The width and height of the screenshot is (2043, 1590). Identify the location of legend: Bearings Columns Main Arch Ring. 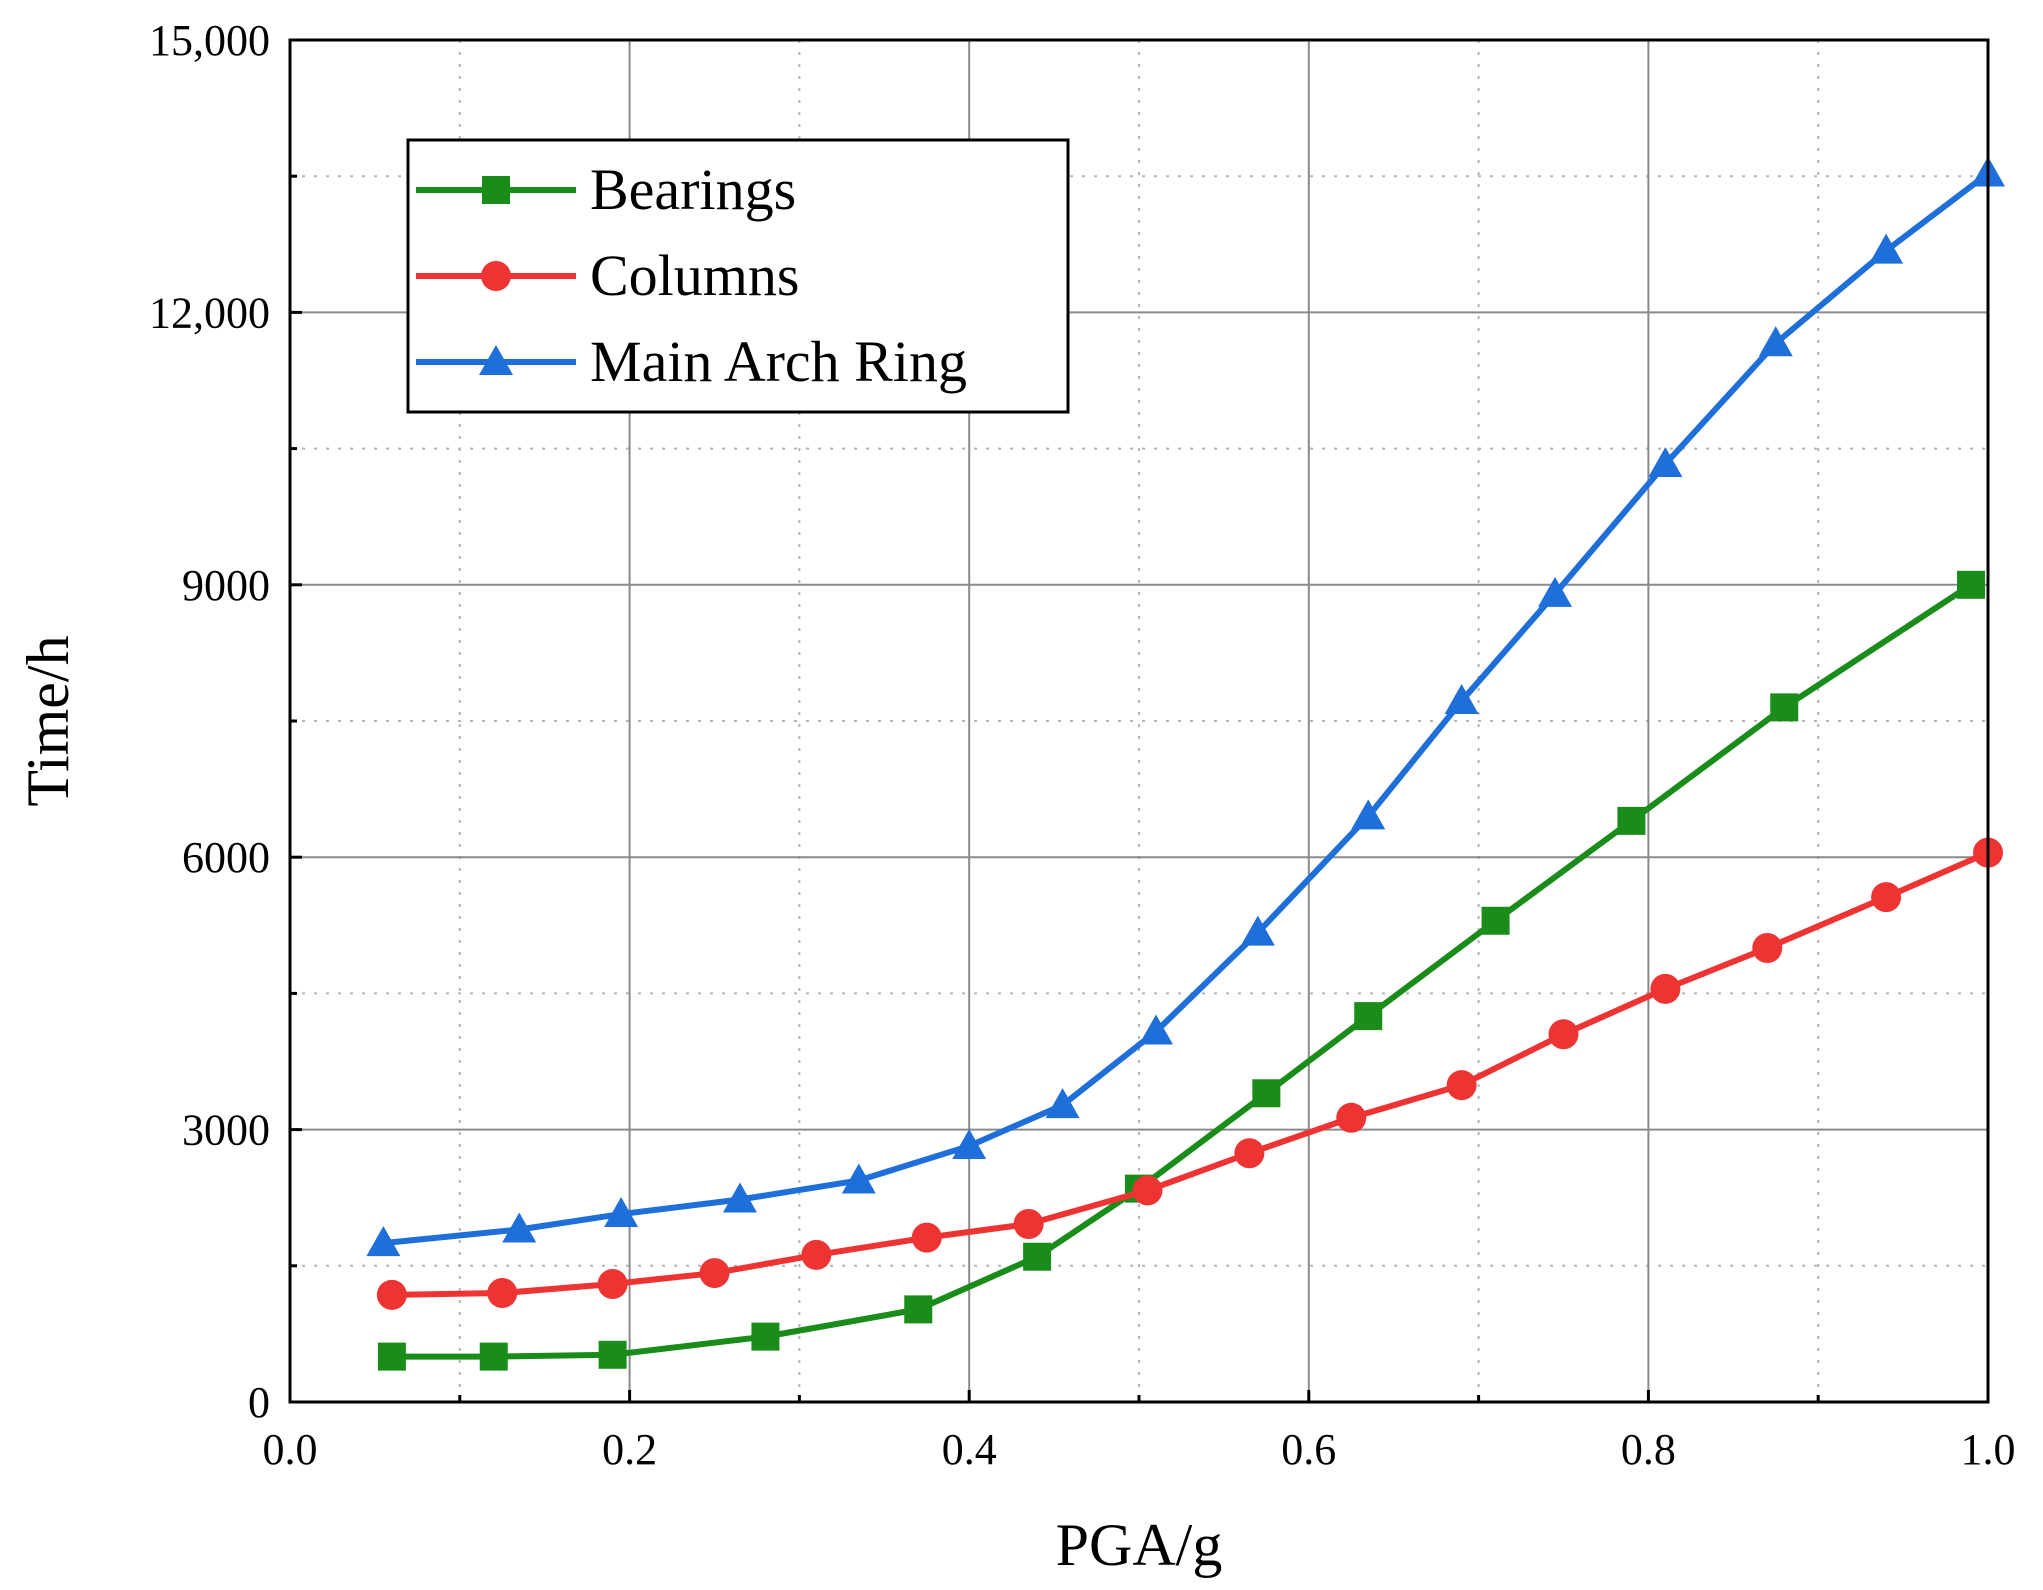
(738, 276).